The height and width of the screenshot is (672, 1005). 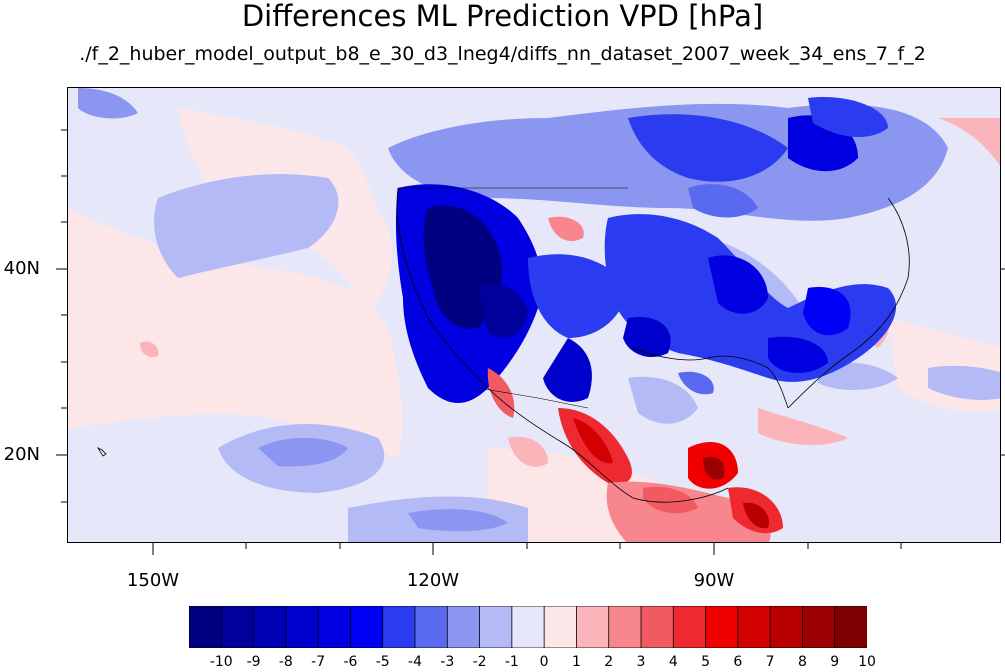 What do you see at coordinates (609, 662) in the screenshot?
I see `colorbar-label: 2` at bounding box center [609, 662].